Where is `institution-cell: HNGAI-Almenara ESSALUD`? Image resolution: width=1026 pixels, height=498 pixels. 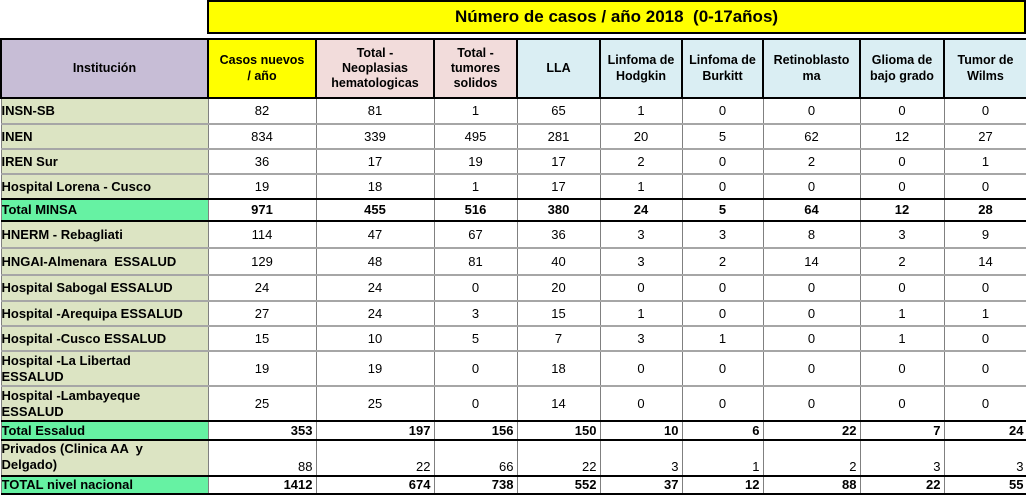
institution-cell: HNGAI-Almenara ESSALUD is located at coordinates (104, 261).